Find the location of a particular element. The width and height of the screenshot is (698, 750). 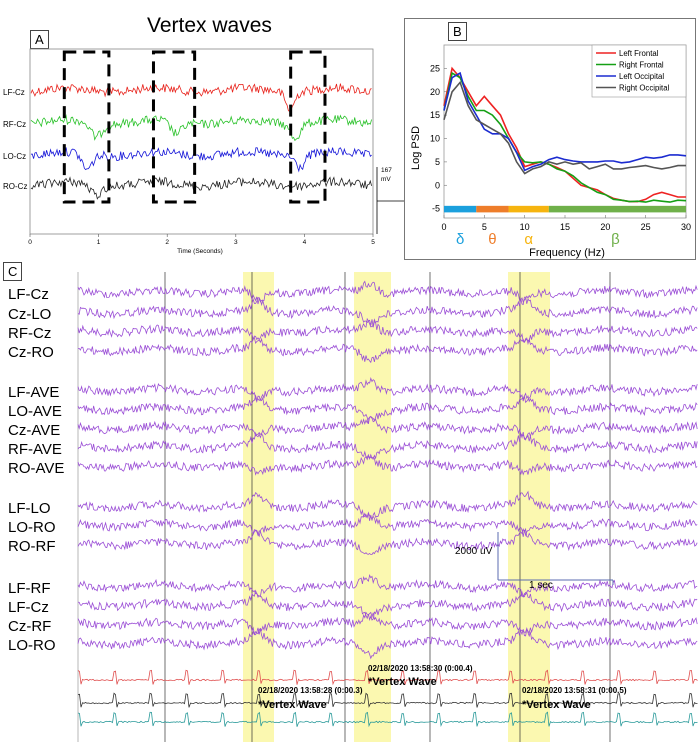

panel-a-xtick-label: 1 is located at coordinates (99, 242).